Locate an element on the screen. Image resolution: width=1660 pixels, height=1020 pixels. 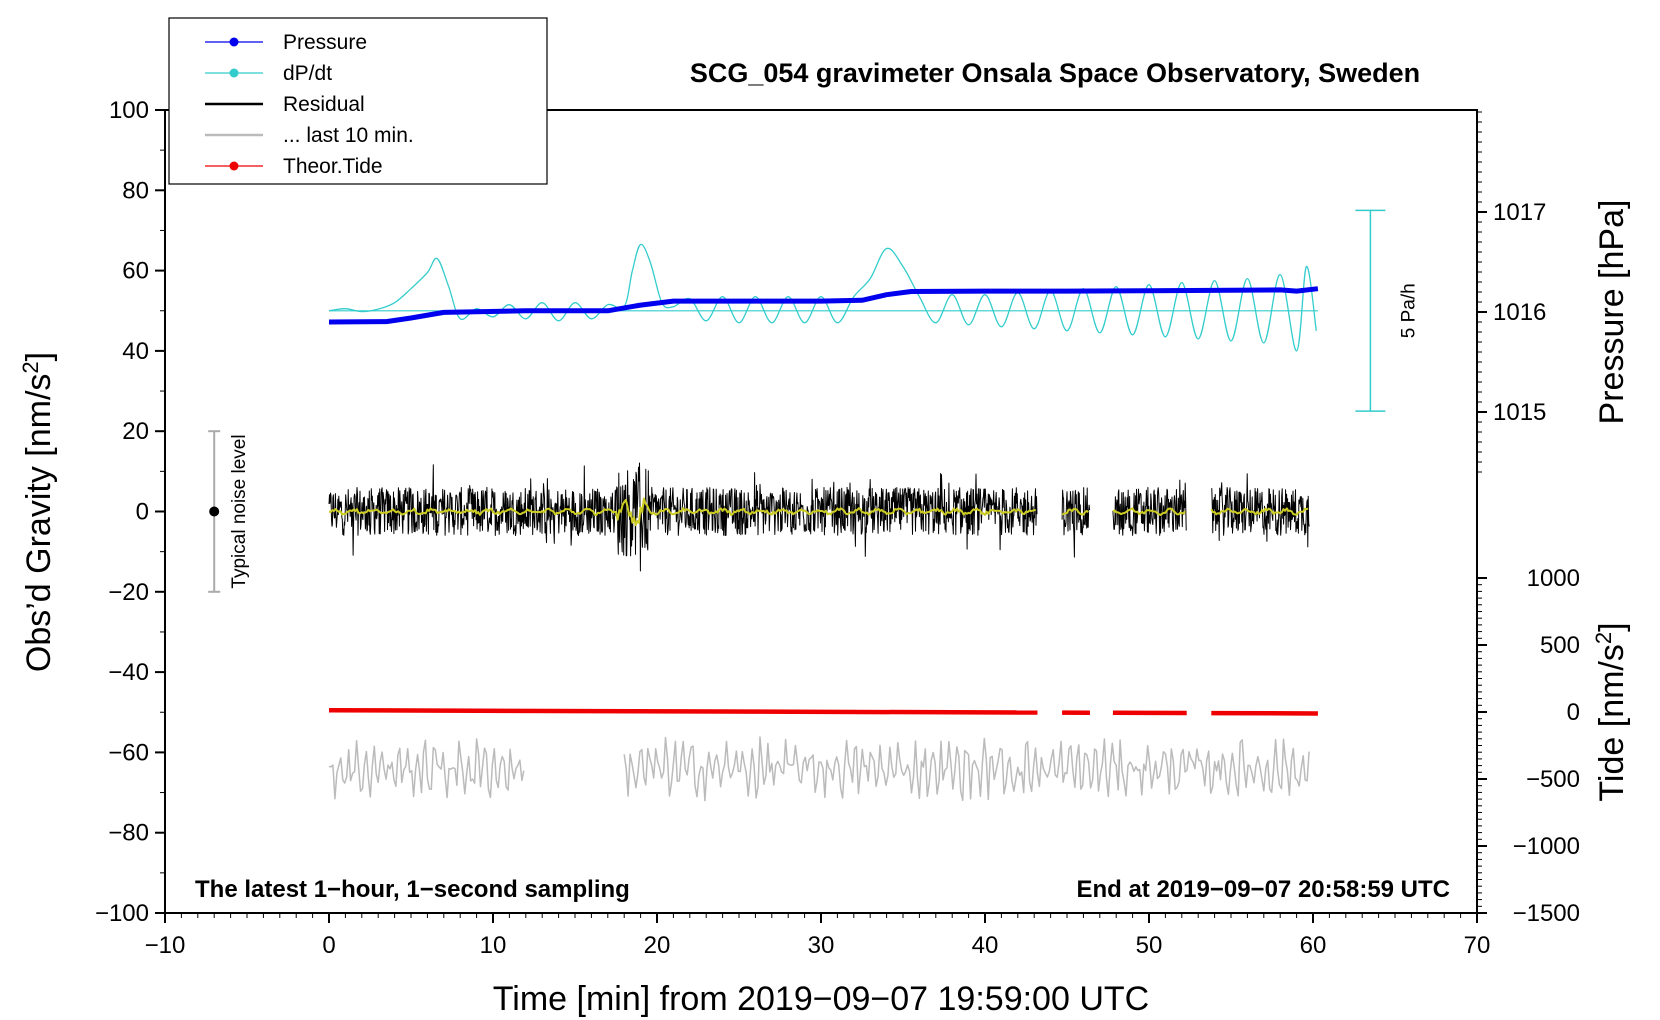
noise-center-dot is located at coordinates (214, 511).